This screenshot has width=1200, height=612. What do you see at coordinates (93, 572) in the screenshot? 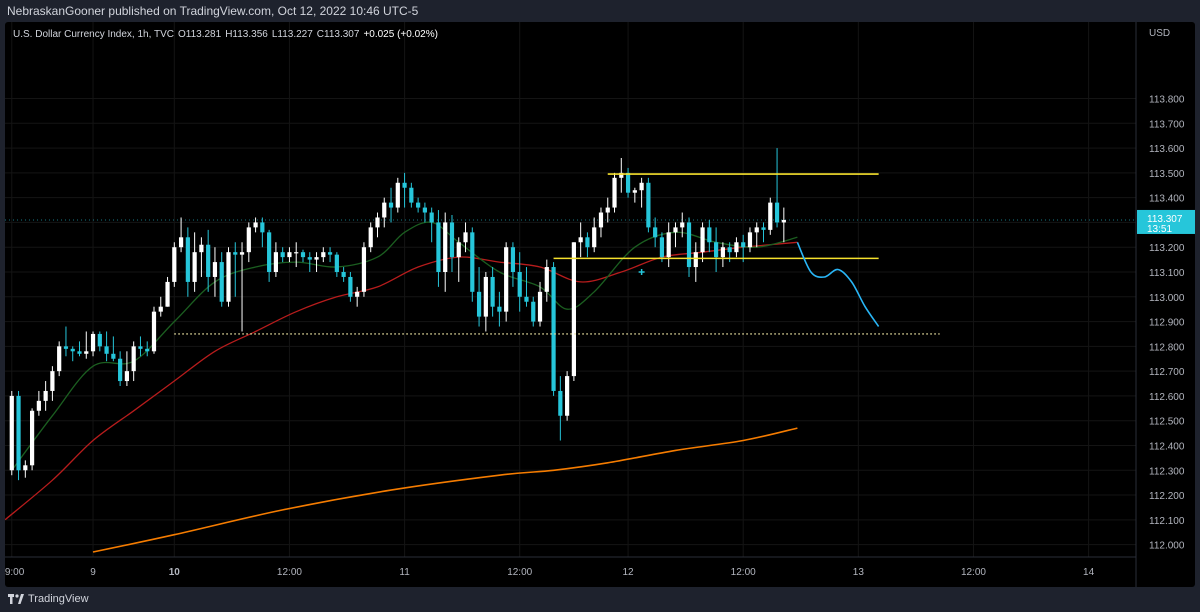
I see `time-tick-label: 9` at bounding box center [93, 572].